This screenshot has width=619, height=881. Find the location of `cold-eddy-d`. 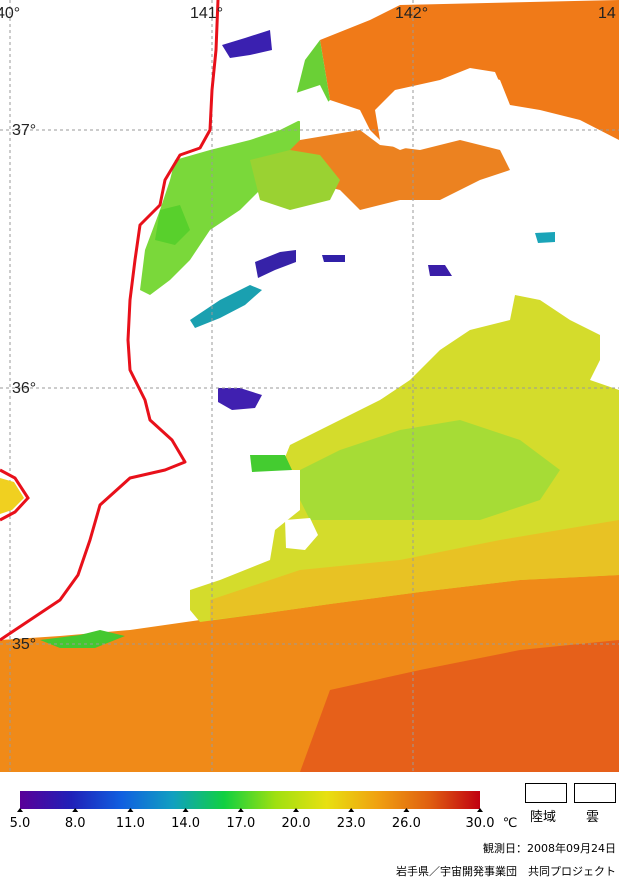

cold-eddy-d is located at coordinates (240, 399).